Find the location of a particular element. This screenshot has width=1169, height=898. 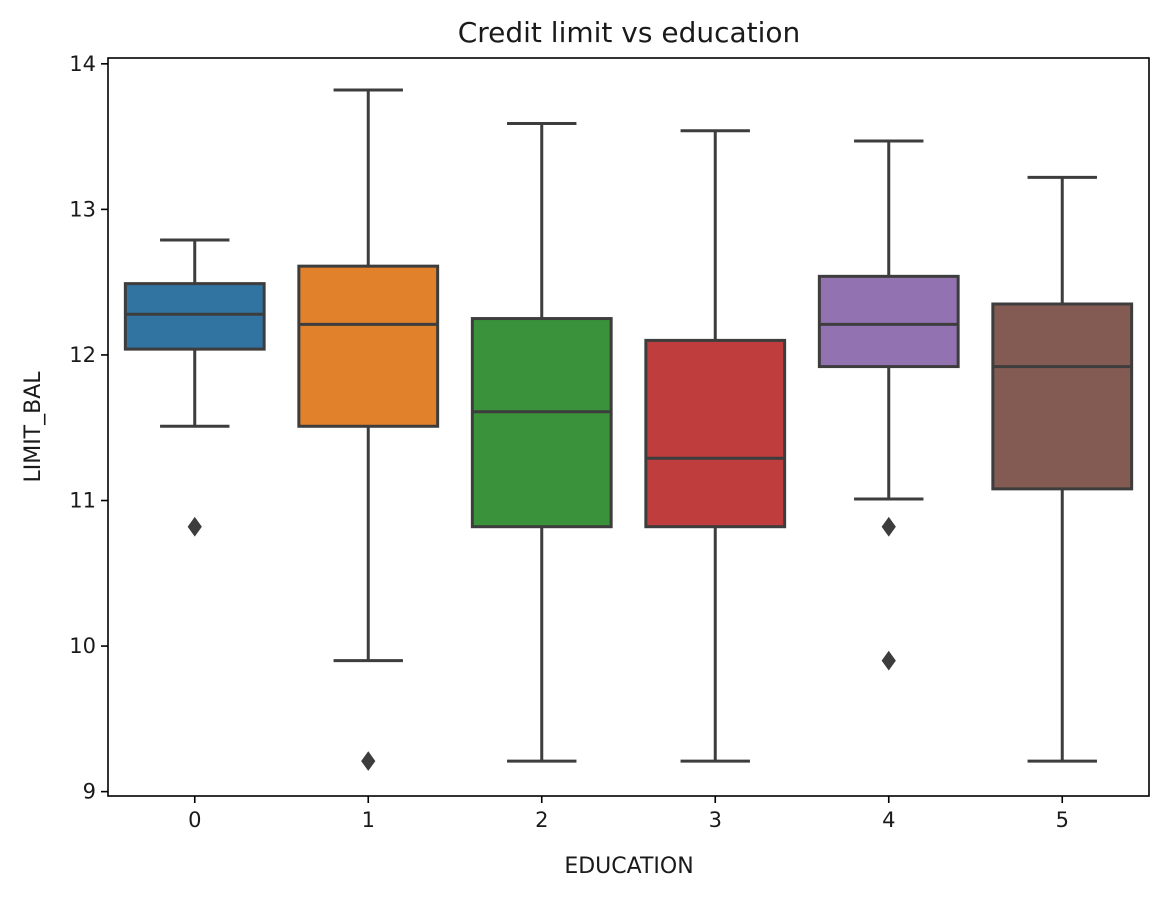

x-axis-ticks: 0 1 2 3 4 5 is located at coordinates (628, 814).